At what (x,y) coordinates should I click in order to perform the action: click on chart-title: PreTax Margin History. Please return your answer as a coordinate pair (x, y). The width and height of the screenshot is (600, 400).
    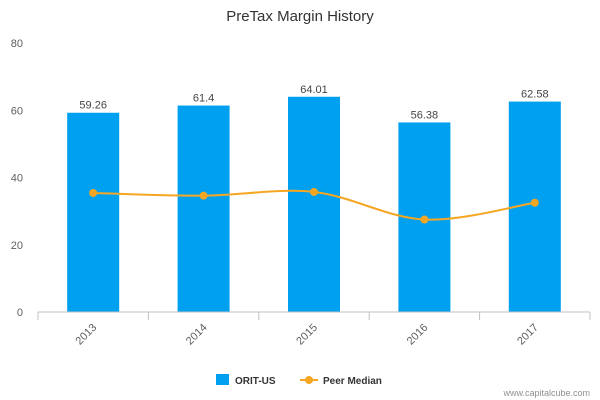
    Looking at the image, I should click on (300, 16).